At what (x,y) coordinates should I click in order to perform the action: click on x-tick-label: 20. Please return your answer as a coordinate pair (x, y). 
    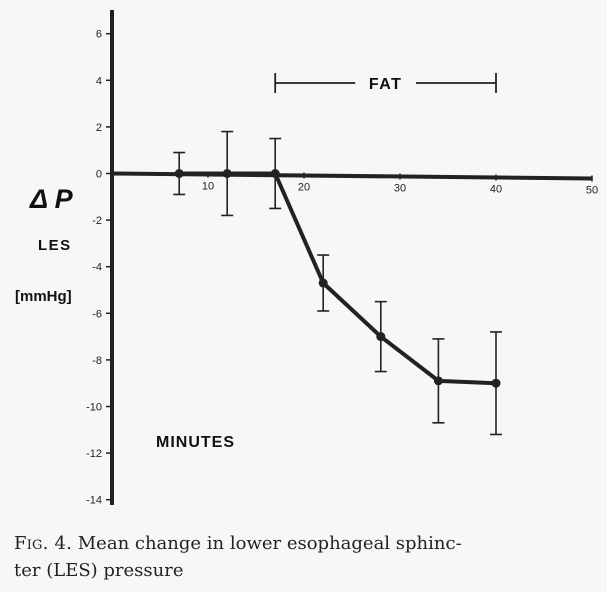
    Looking at the image, I should click on (304, 188).